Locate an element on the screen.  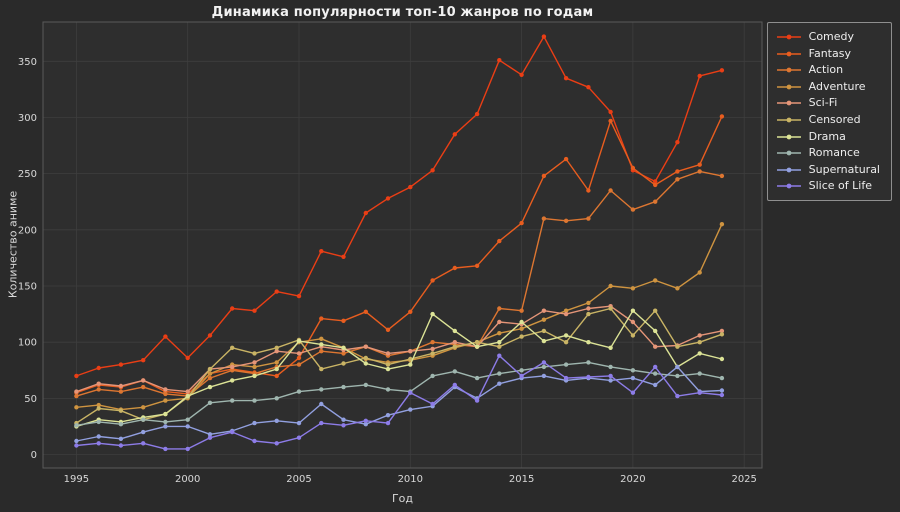
legend-line-sample-icon is located at coordinates (788, 153).